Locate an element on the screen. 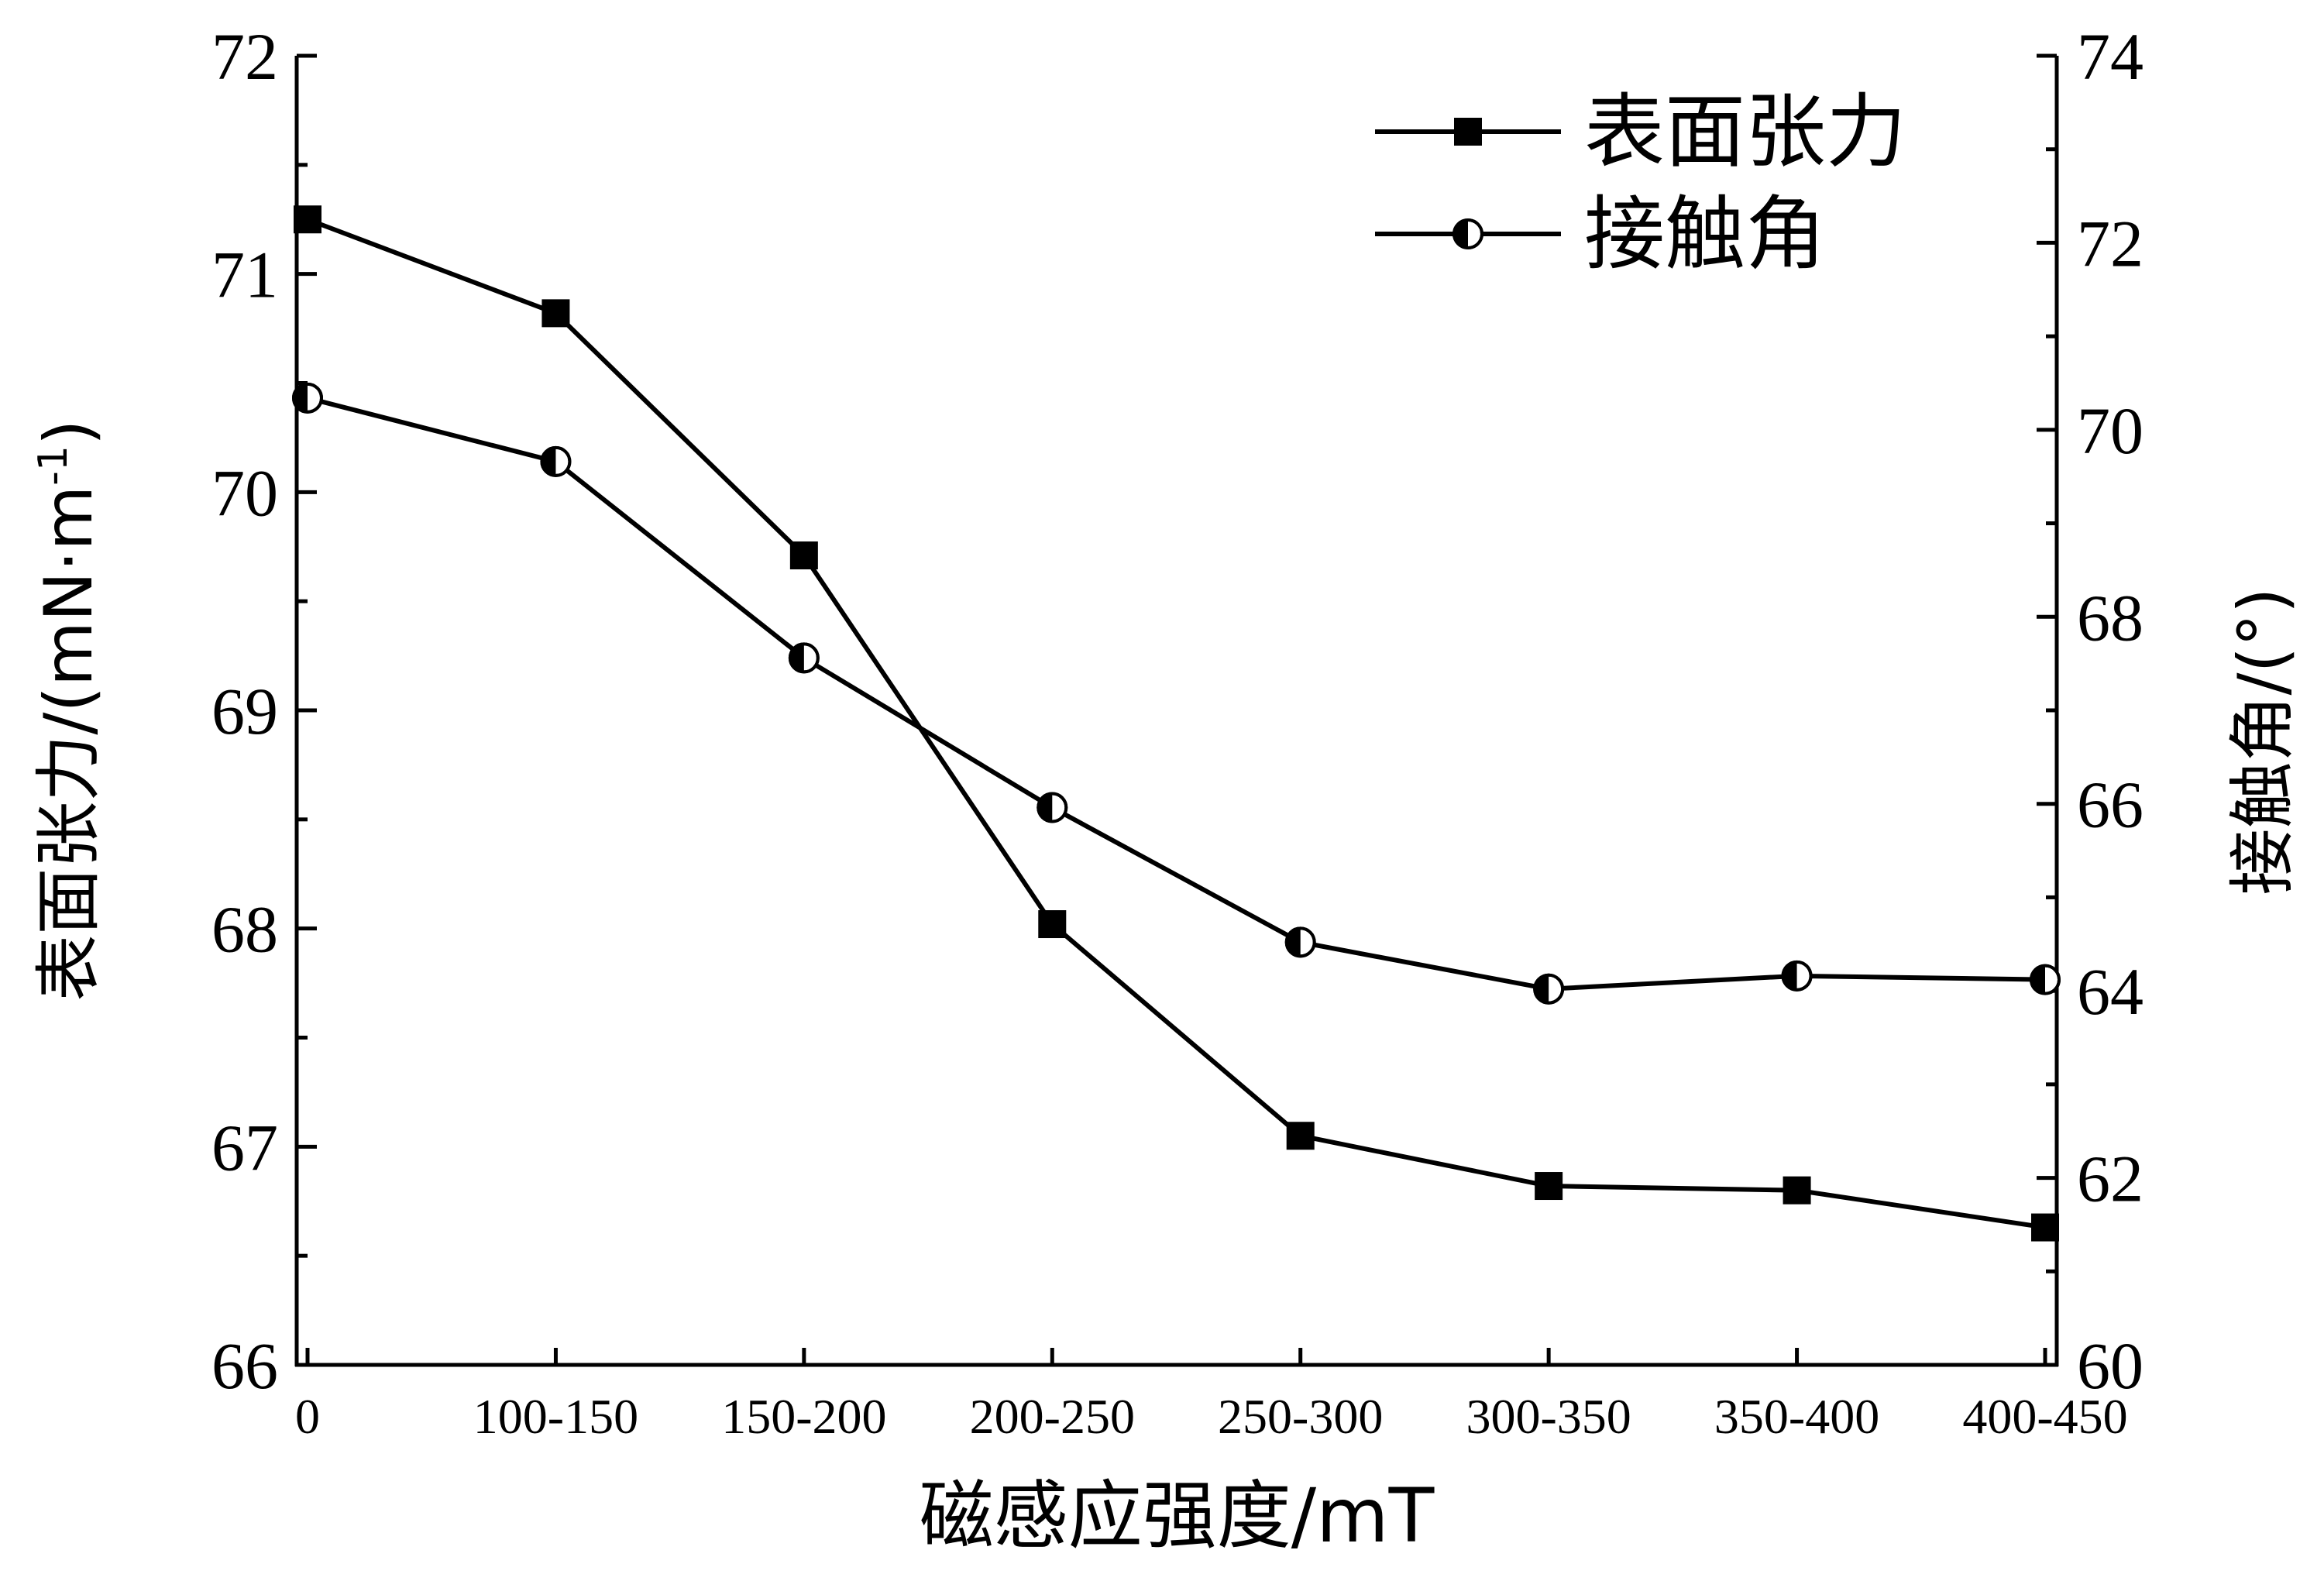 The image size is (2324, 1581). x-tick-label: 300-350 is located at coordinates (1548, 1416).